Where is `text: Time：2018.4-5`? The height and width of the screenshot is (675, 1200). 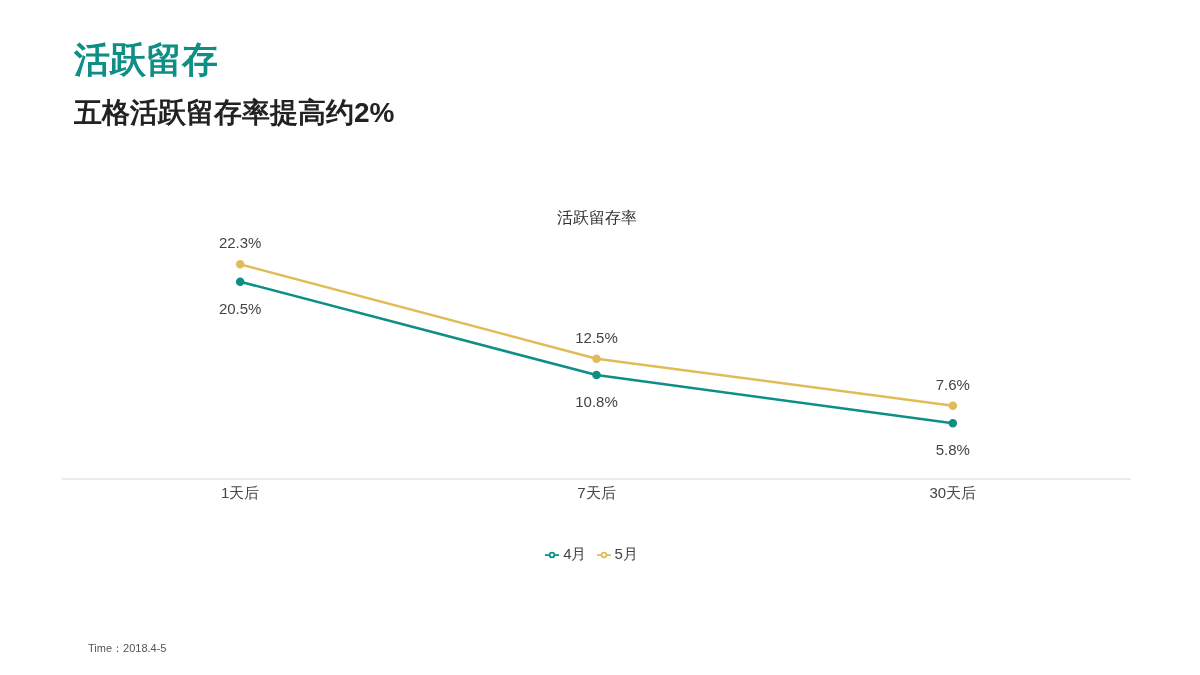
text: Time：2018.4-5 is located at coordinates (127, 648).